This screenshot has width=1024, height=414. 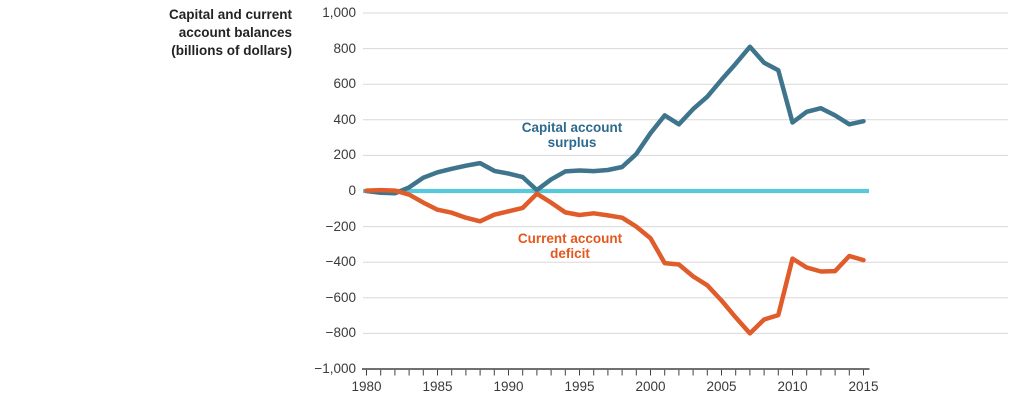 I want to click on x-tick-label: 1980, so click(x=366, y=386).